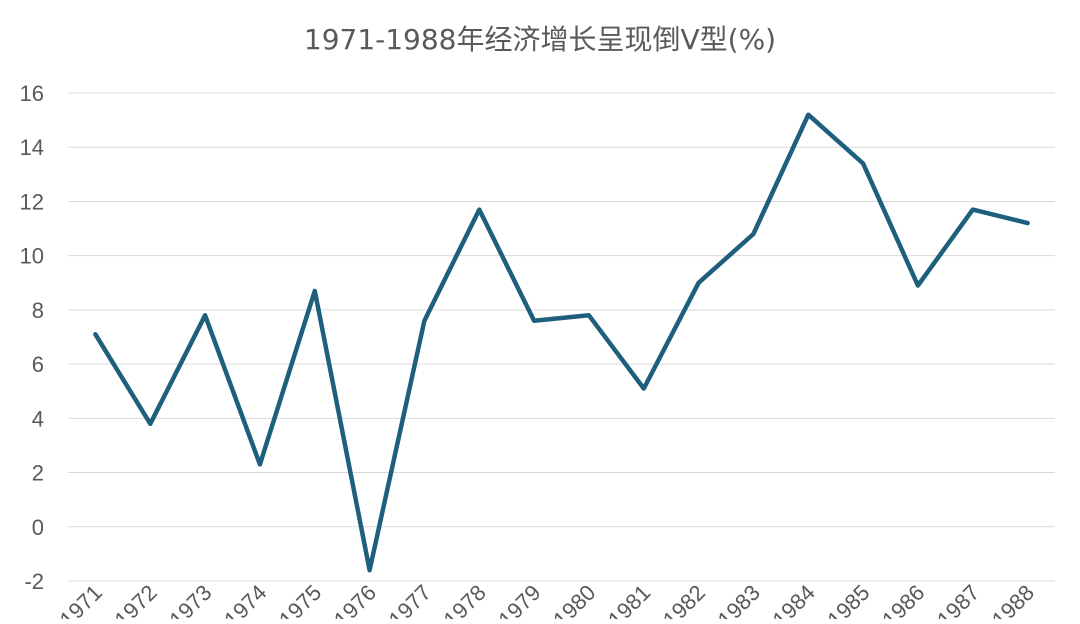  I want to click on y-tick-label: 4, so click(38, 418).